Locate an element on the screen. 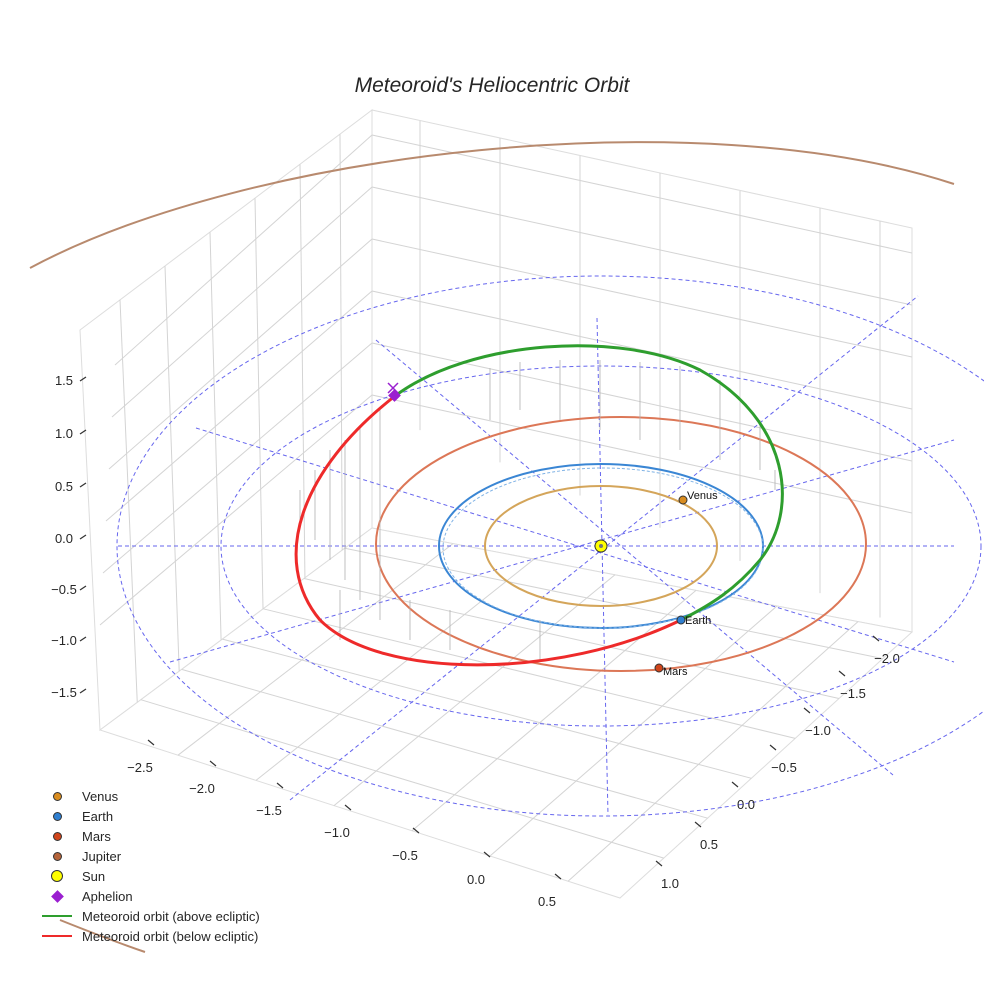 Image resolution: width=984 pixels, height=984 pixels. sun-core is located at coordinates (601, 546).